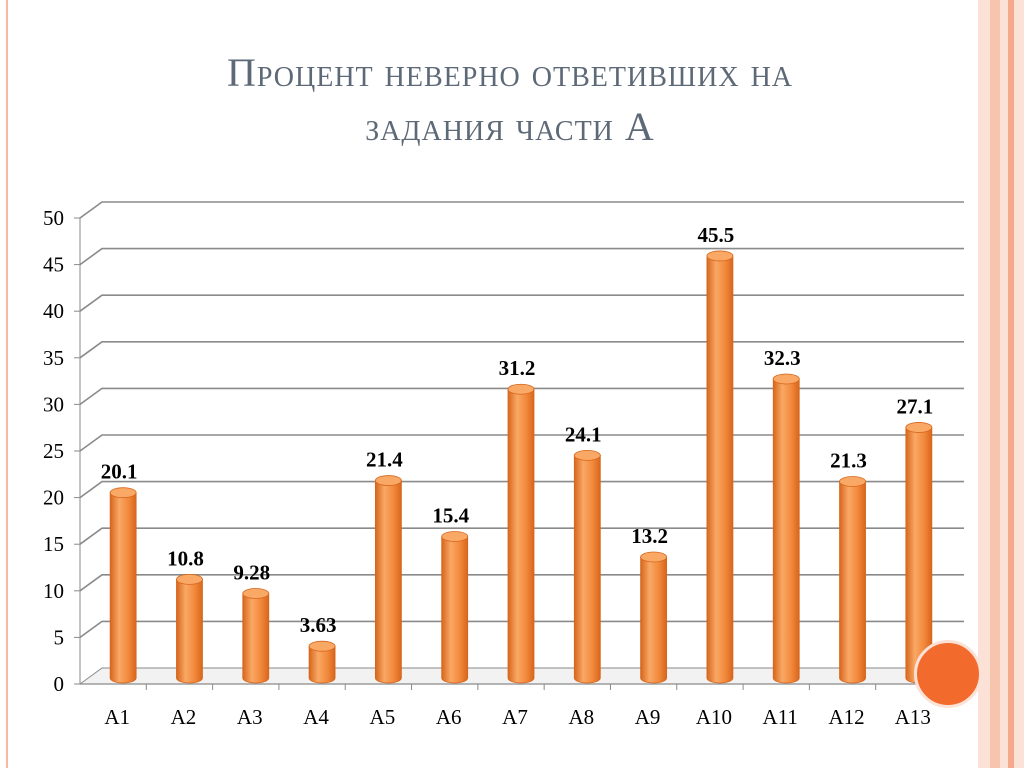  What do you see at coordinates (649, 536) in the screenshot?
I see `data-label: 13.2` at bounding box center [649, 536].